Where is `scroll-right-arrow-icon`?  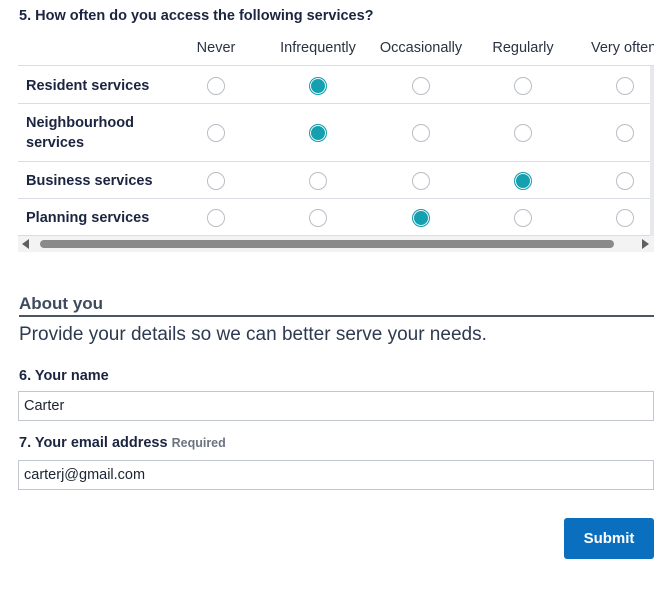
scroll-right-arrow-icon is located at coordinates (645, 244).